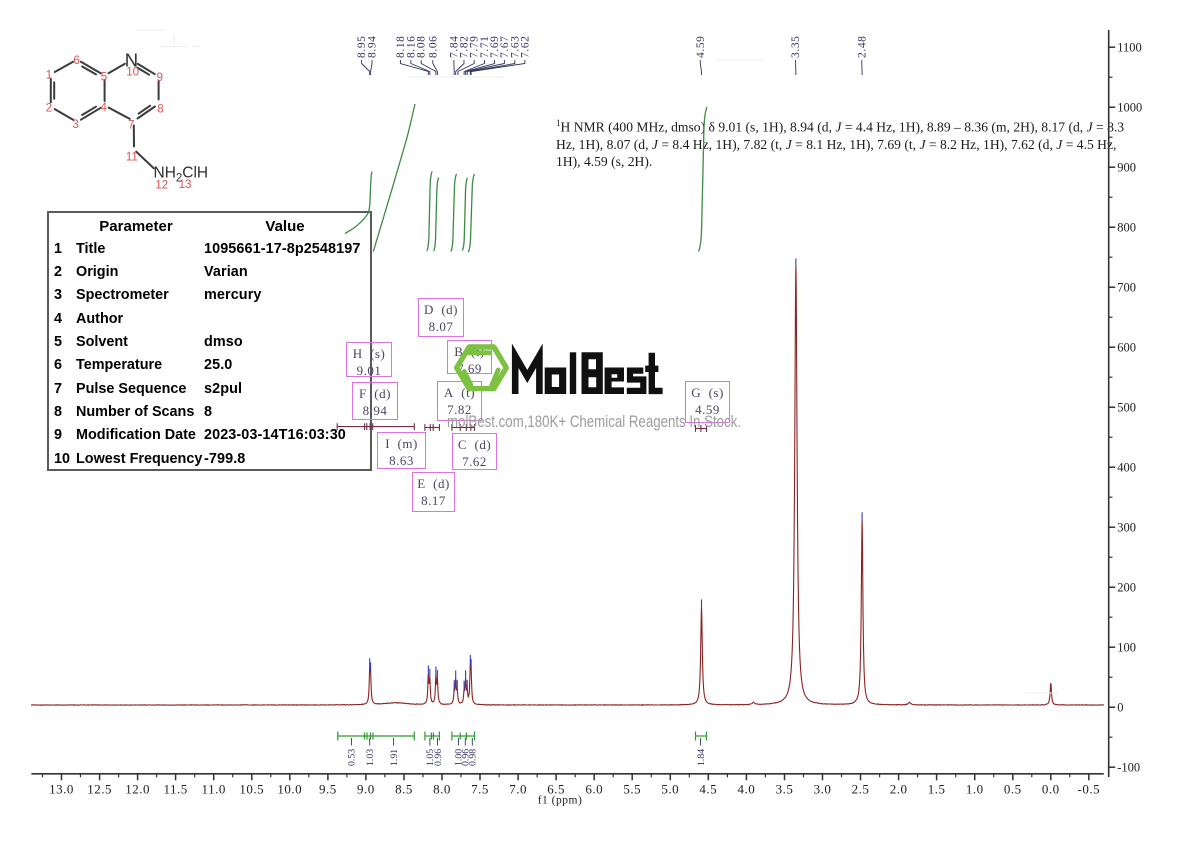 Image resolution: width=1190 pixels, height=841 pixels. I want to click on svg-text: 3, so click(75, 125).